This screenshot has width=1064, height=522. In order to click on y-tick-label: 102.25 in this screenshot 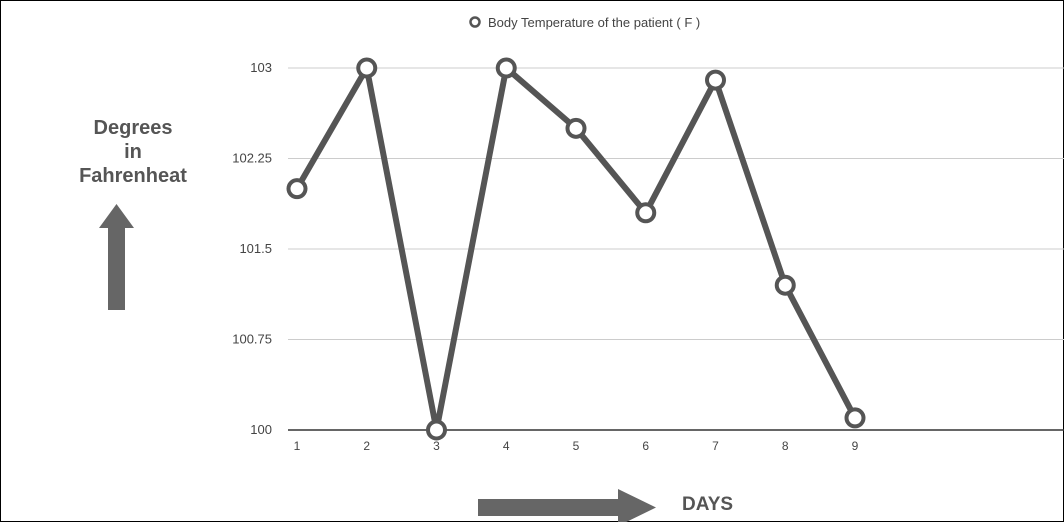, I will do `click(252, 158)`.